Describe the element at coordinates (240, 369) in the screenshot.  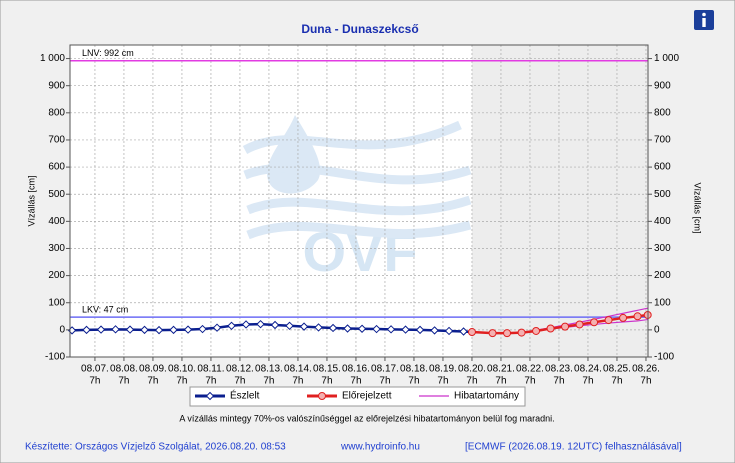
I see `x-tick-label: 08.12.` at that location.